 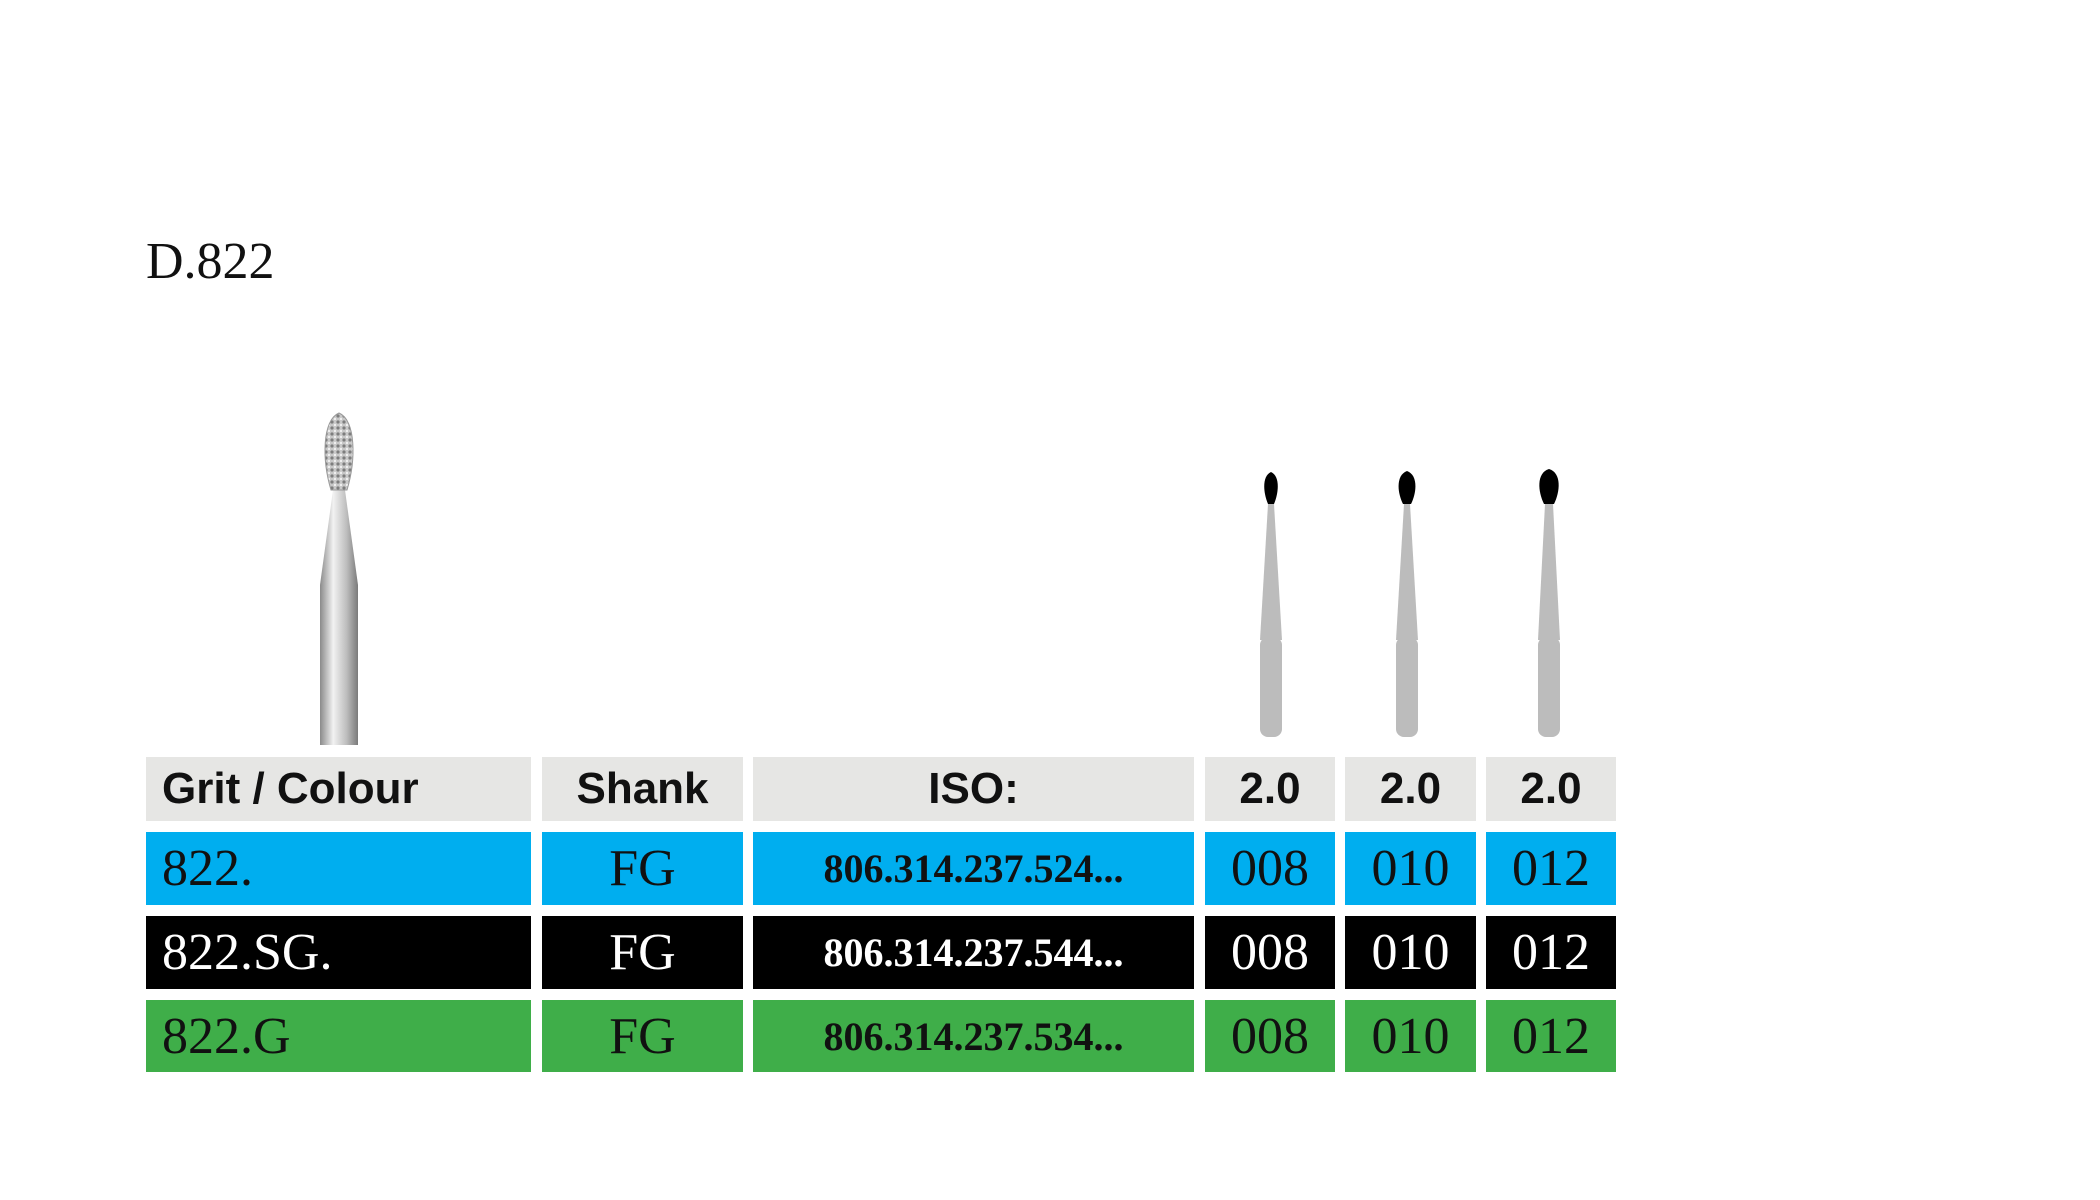 What do you see at coordinates (338, 789) in the screenshot?
I see `header-cell: Grit / Colour` at bounding box center [338, 789].